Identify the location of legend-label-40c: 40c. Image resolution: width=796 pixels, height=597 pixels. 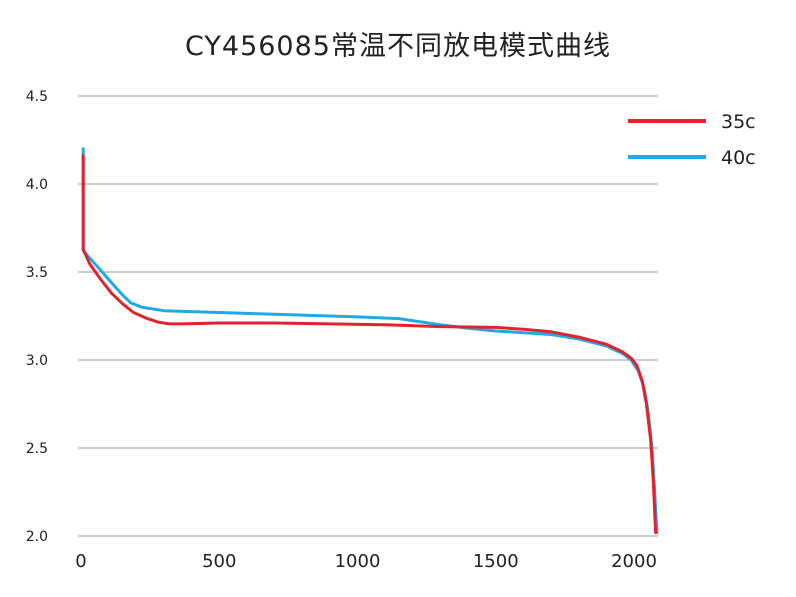
(738, 158).